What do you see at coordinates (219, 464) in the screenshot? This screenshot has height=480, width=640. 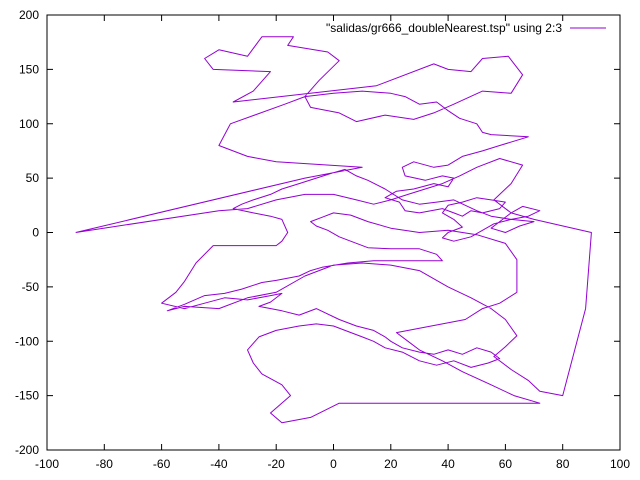 I see `x-tick-label: -40` at bounding box center [219, 464].